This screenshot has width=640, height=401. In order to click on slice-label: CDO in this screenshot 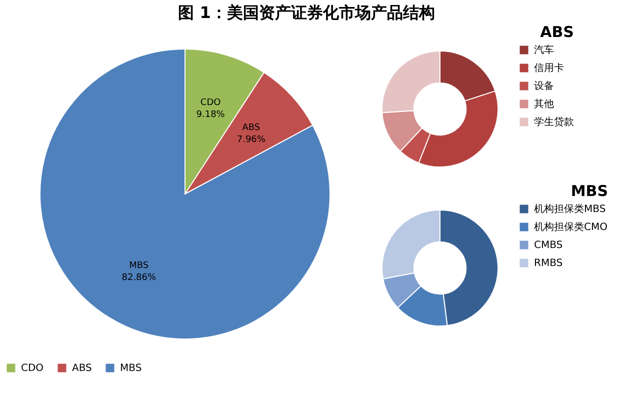, I will do `click(210, 103)`.